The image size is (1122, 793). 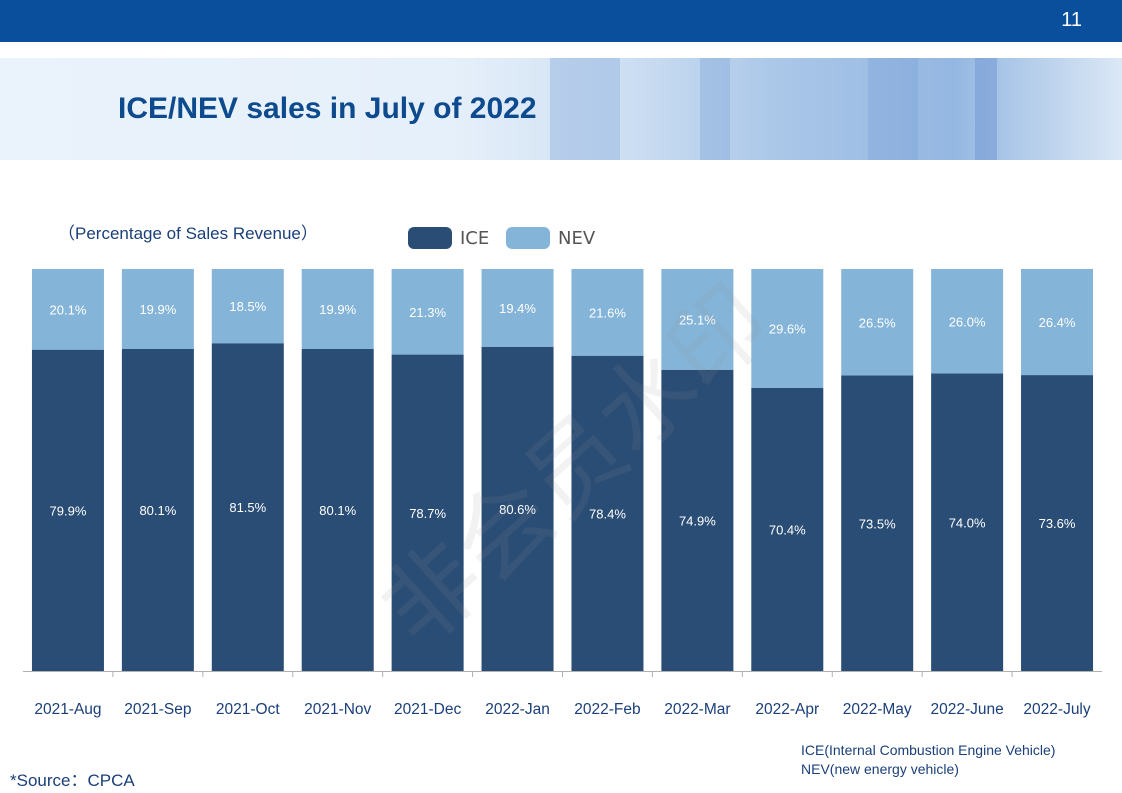 I want to click on data-label-nev: 21.3%, so click(x=427, y=312).